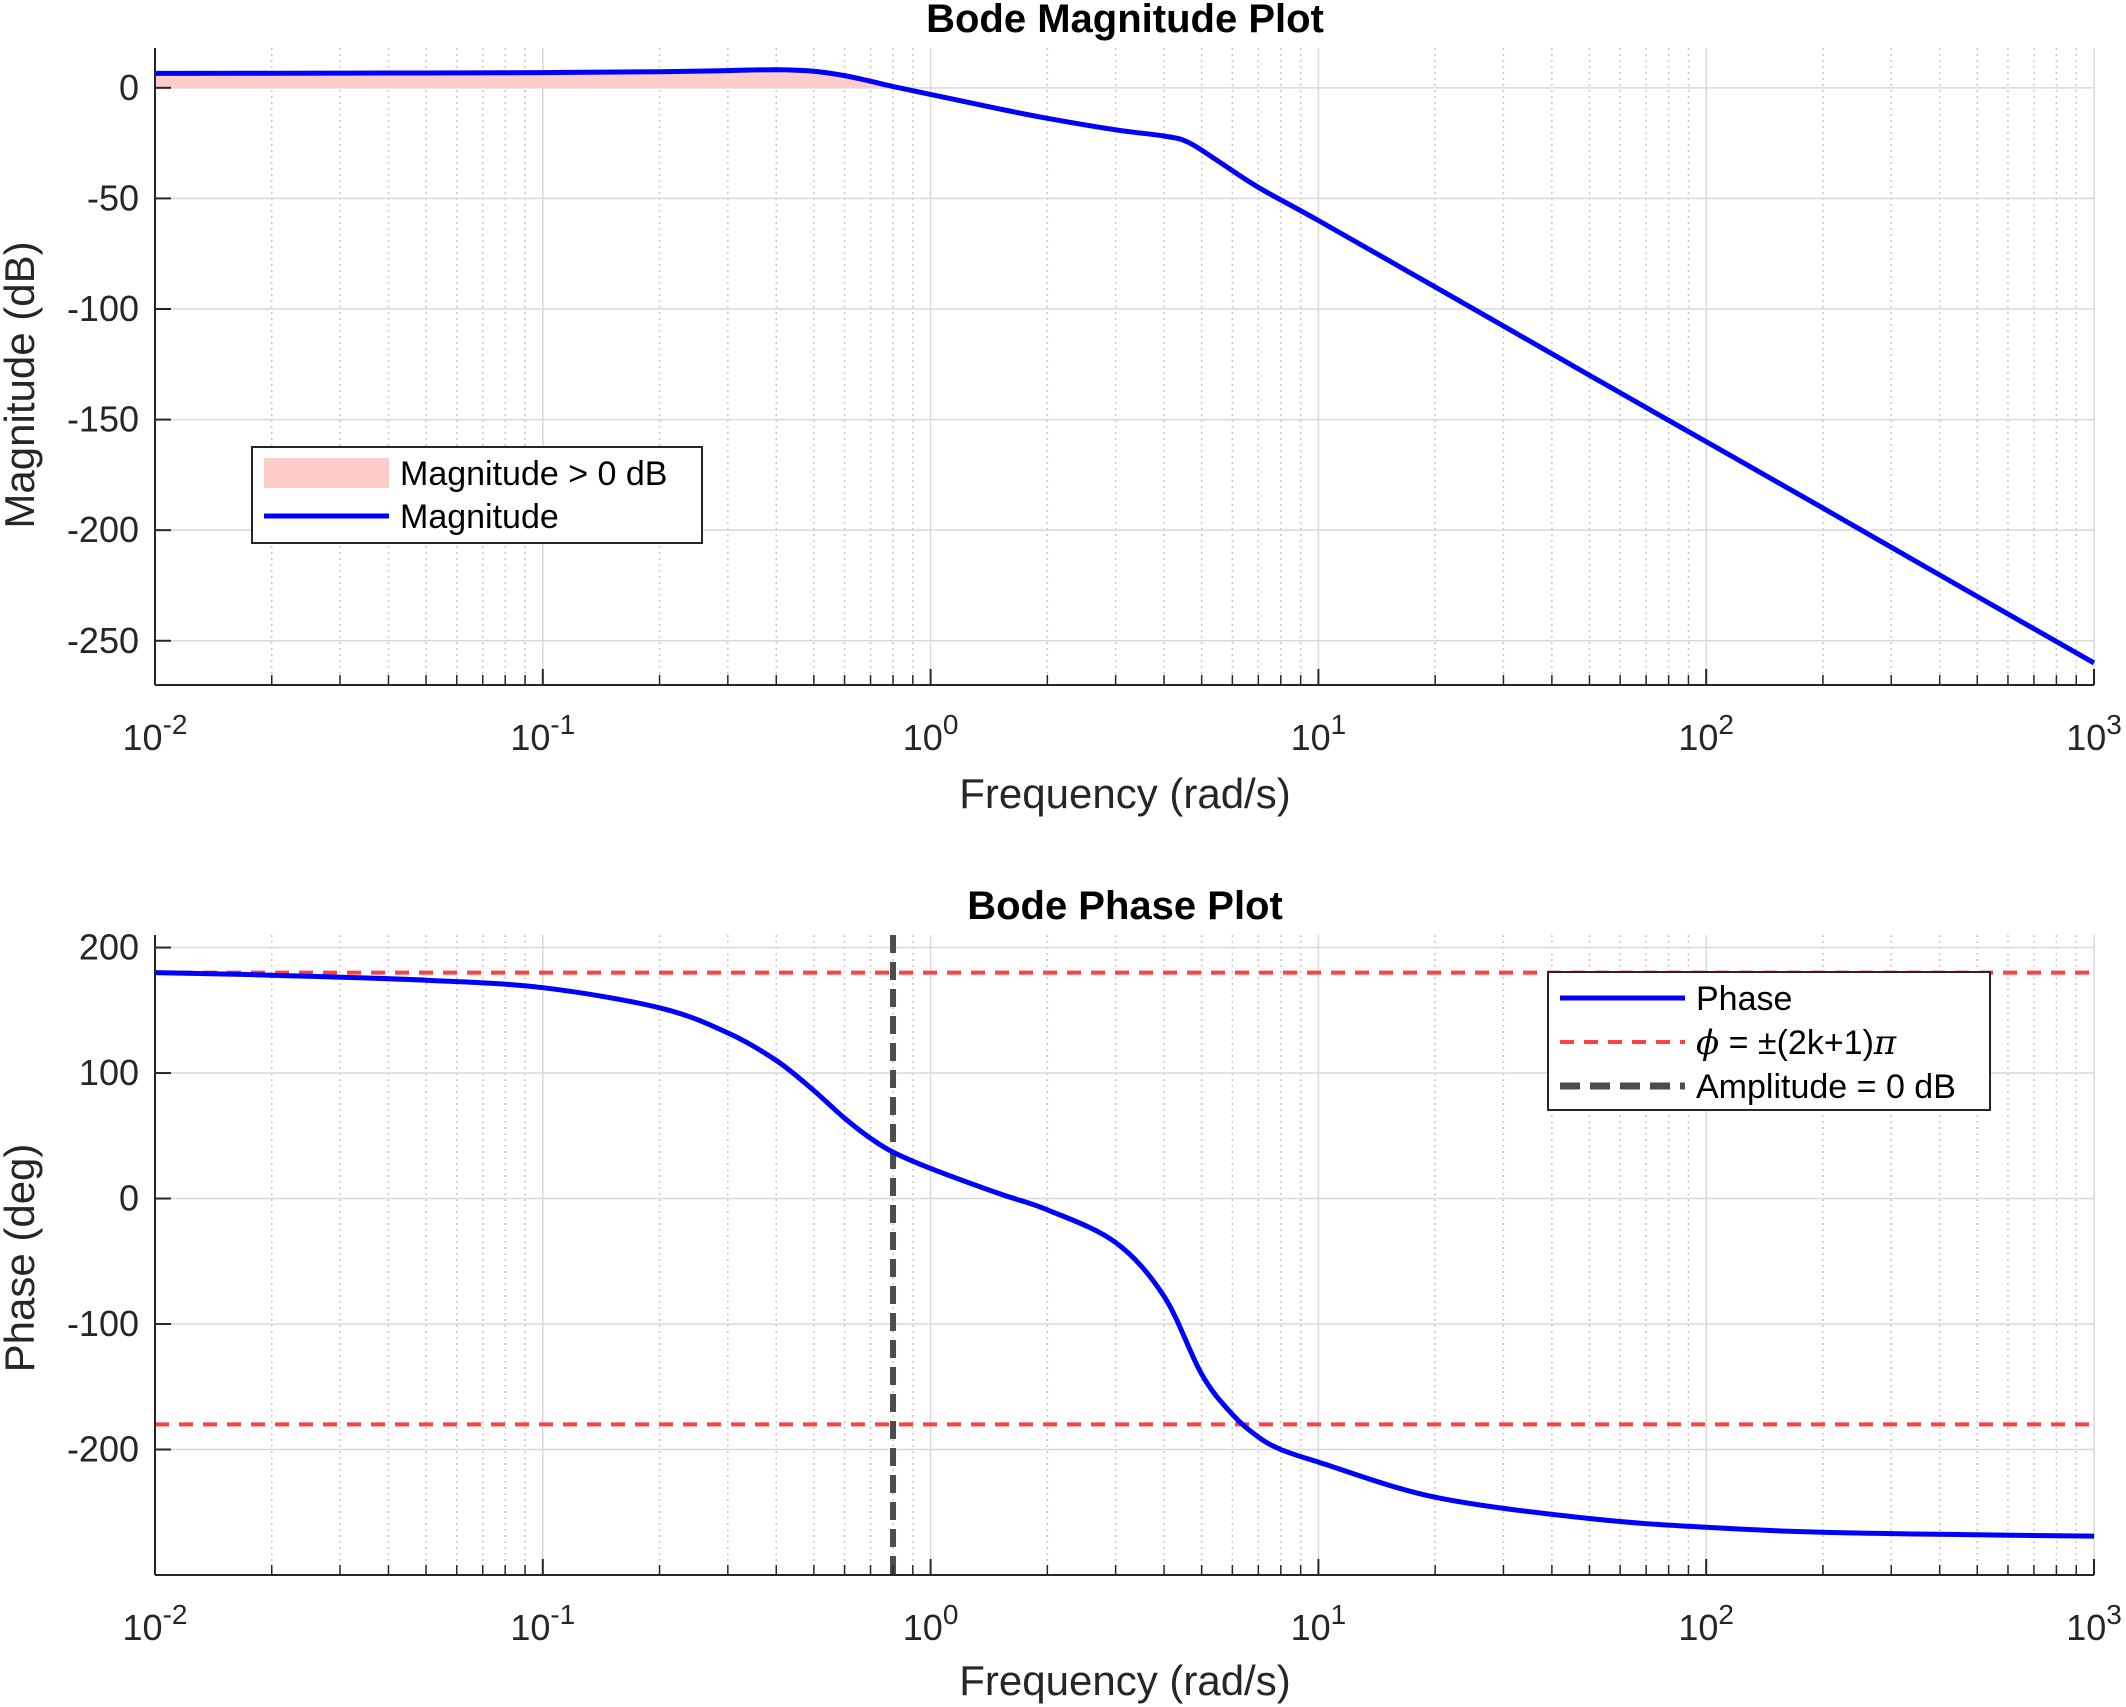 The width and height of the screenshot is (2126, 1707). What do you see at coordinates (21, 384) in the screenshot?
I see `magnitude-y-label: Magnitude (dB)` at bounding box center [21, 384].